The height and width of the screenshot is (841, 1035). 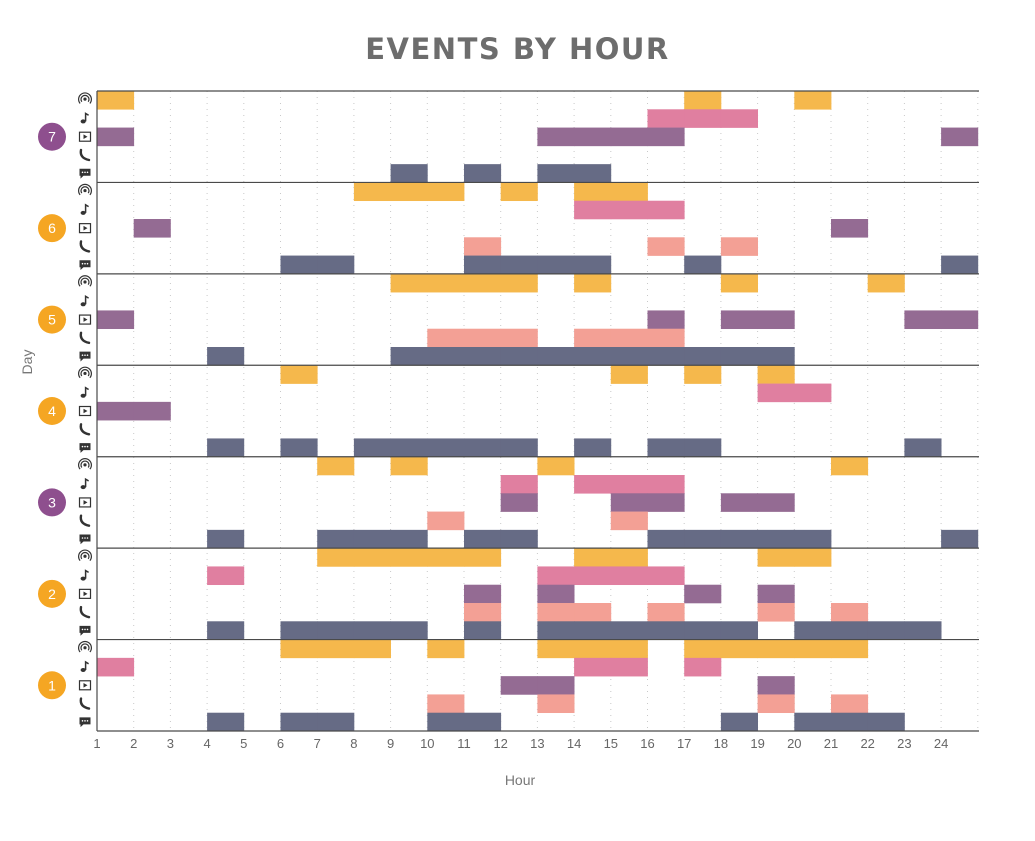 I want to click on day-badge-label: 1, so click(x=52, y=685).